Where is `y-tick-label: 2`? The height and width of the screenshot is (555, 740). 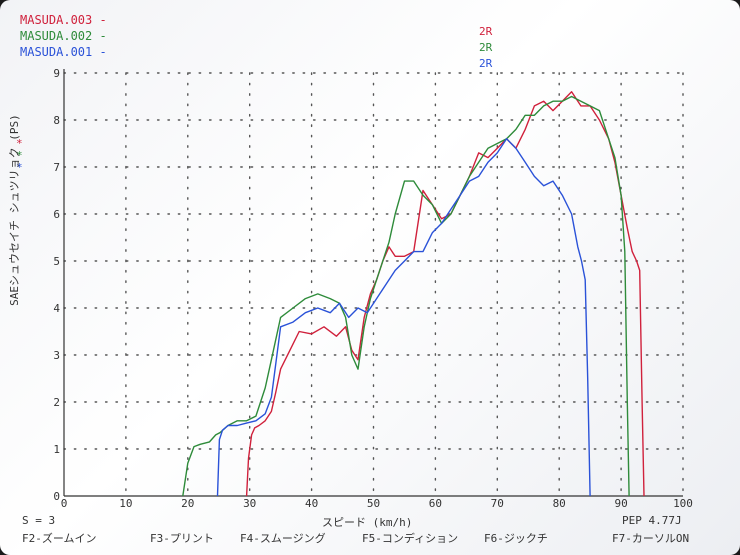 y-tick-label: 2 is located at coordinates (56, 402).